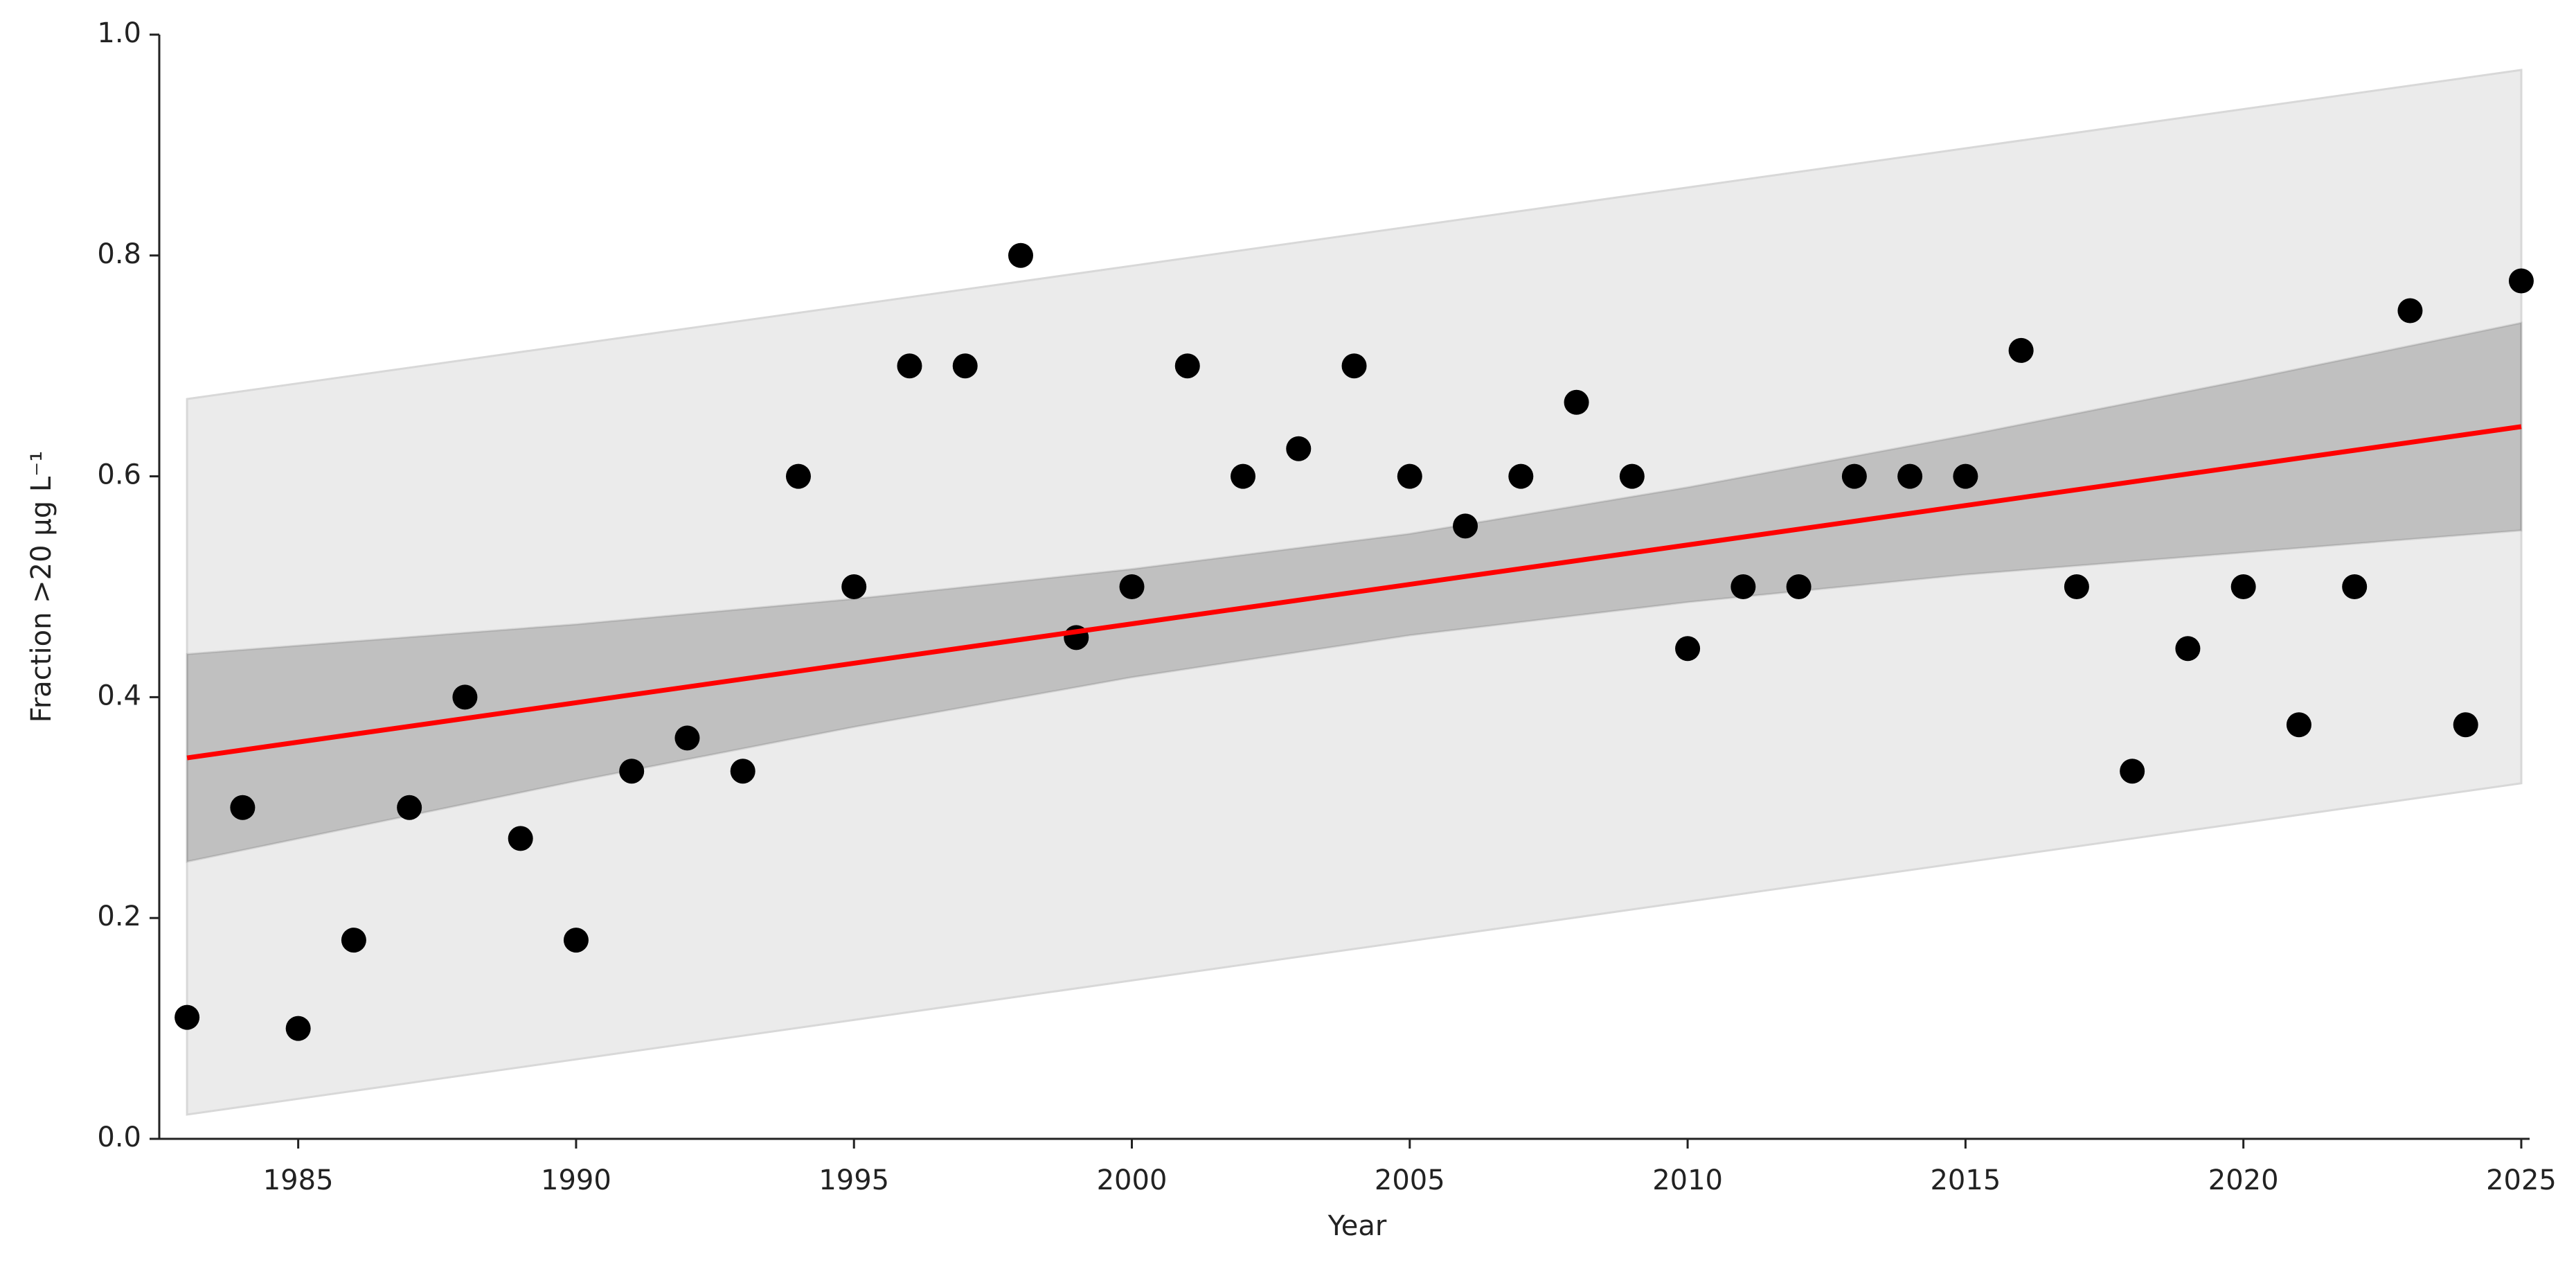  Describe the element at coordinates (1132, 1180) in the screenshot. I see `x-tick-label: 2000` at that location.